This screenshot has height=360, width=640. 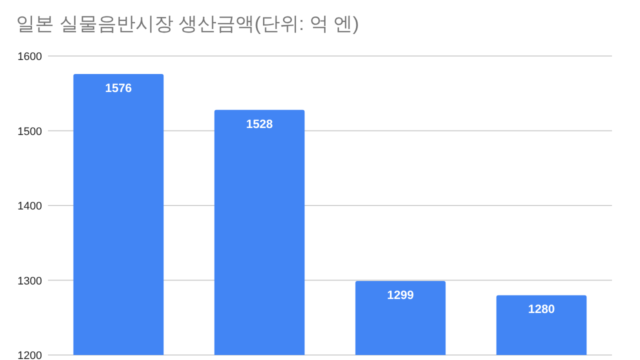 I want to click on data-label: 1576, so click(x=118, y=87).